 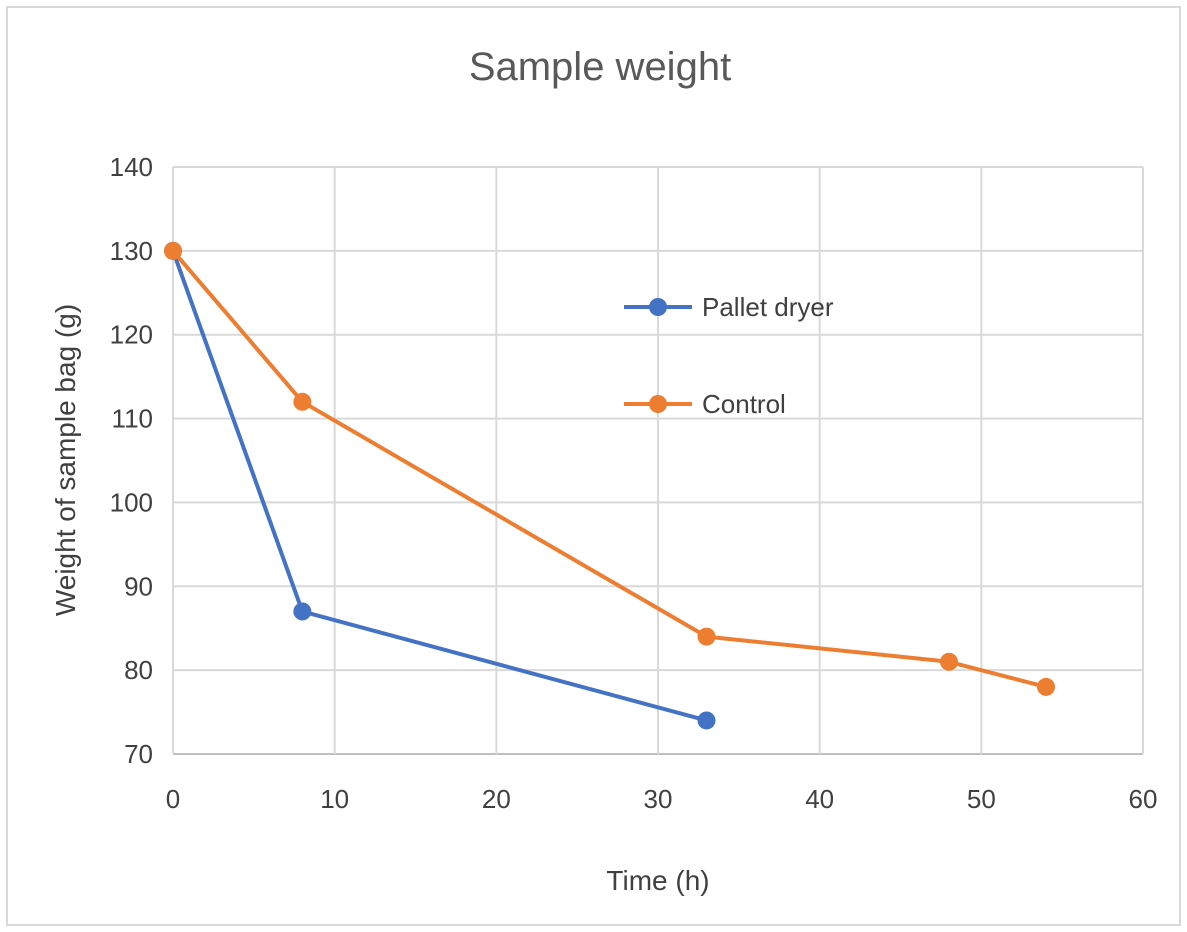 What do you see at coordinates (65, 460) in the screenshot?
I see `y-axis-label: Weight of sample bag (g)` at bounding box center [65, 460].